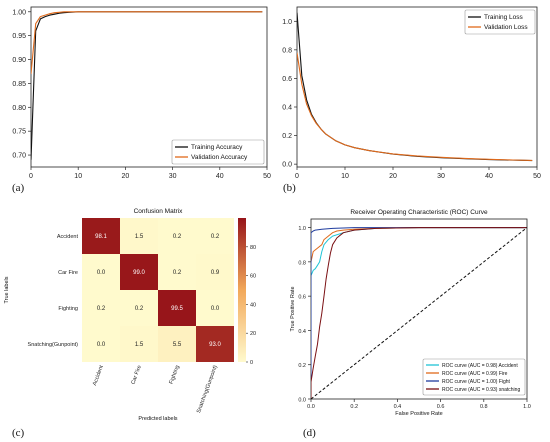  What do you see at coordinates (18, 433) in the screenshot?
I see `panel-label-c: (c)` at bounding box center [18, 433].